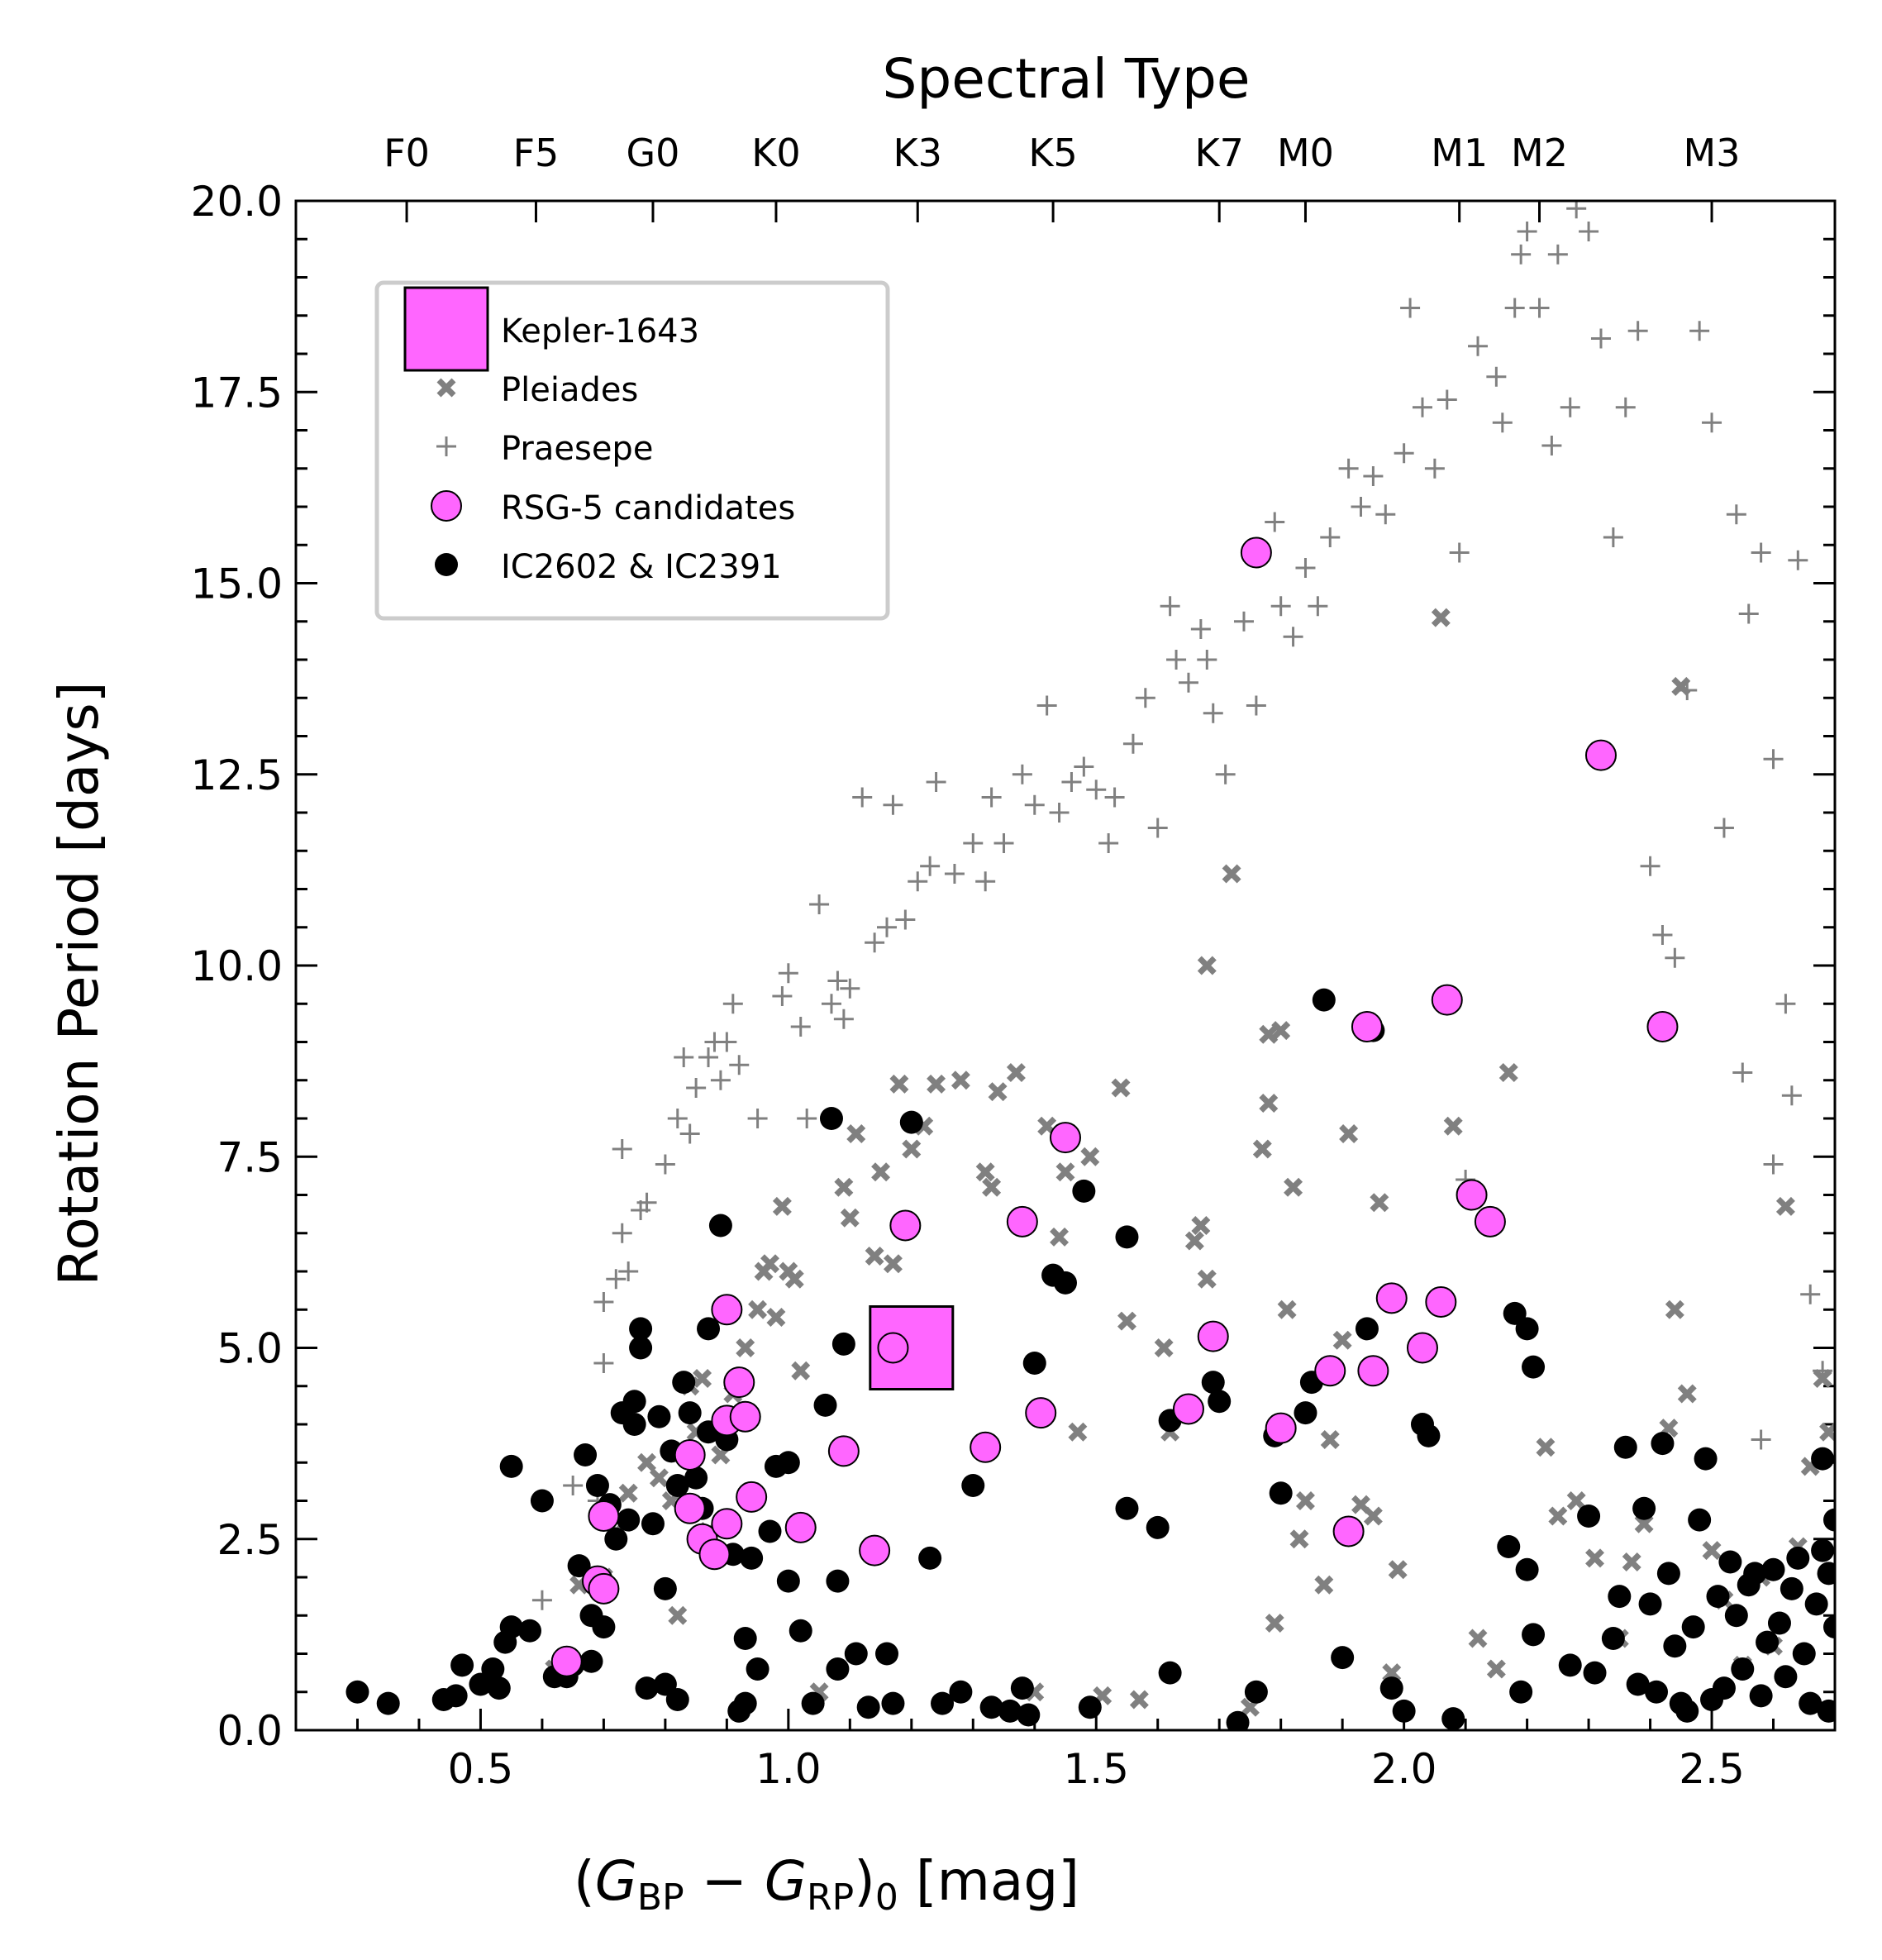  Describe the element at coordinates (237, 584) in the screenshot. I see `y-tick-label: 15.0` at that location.